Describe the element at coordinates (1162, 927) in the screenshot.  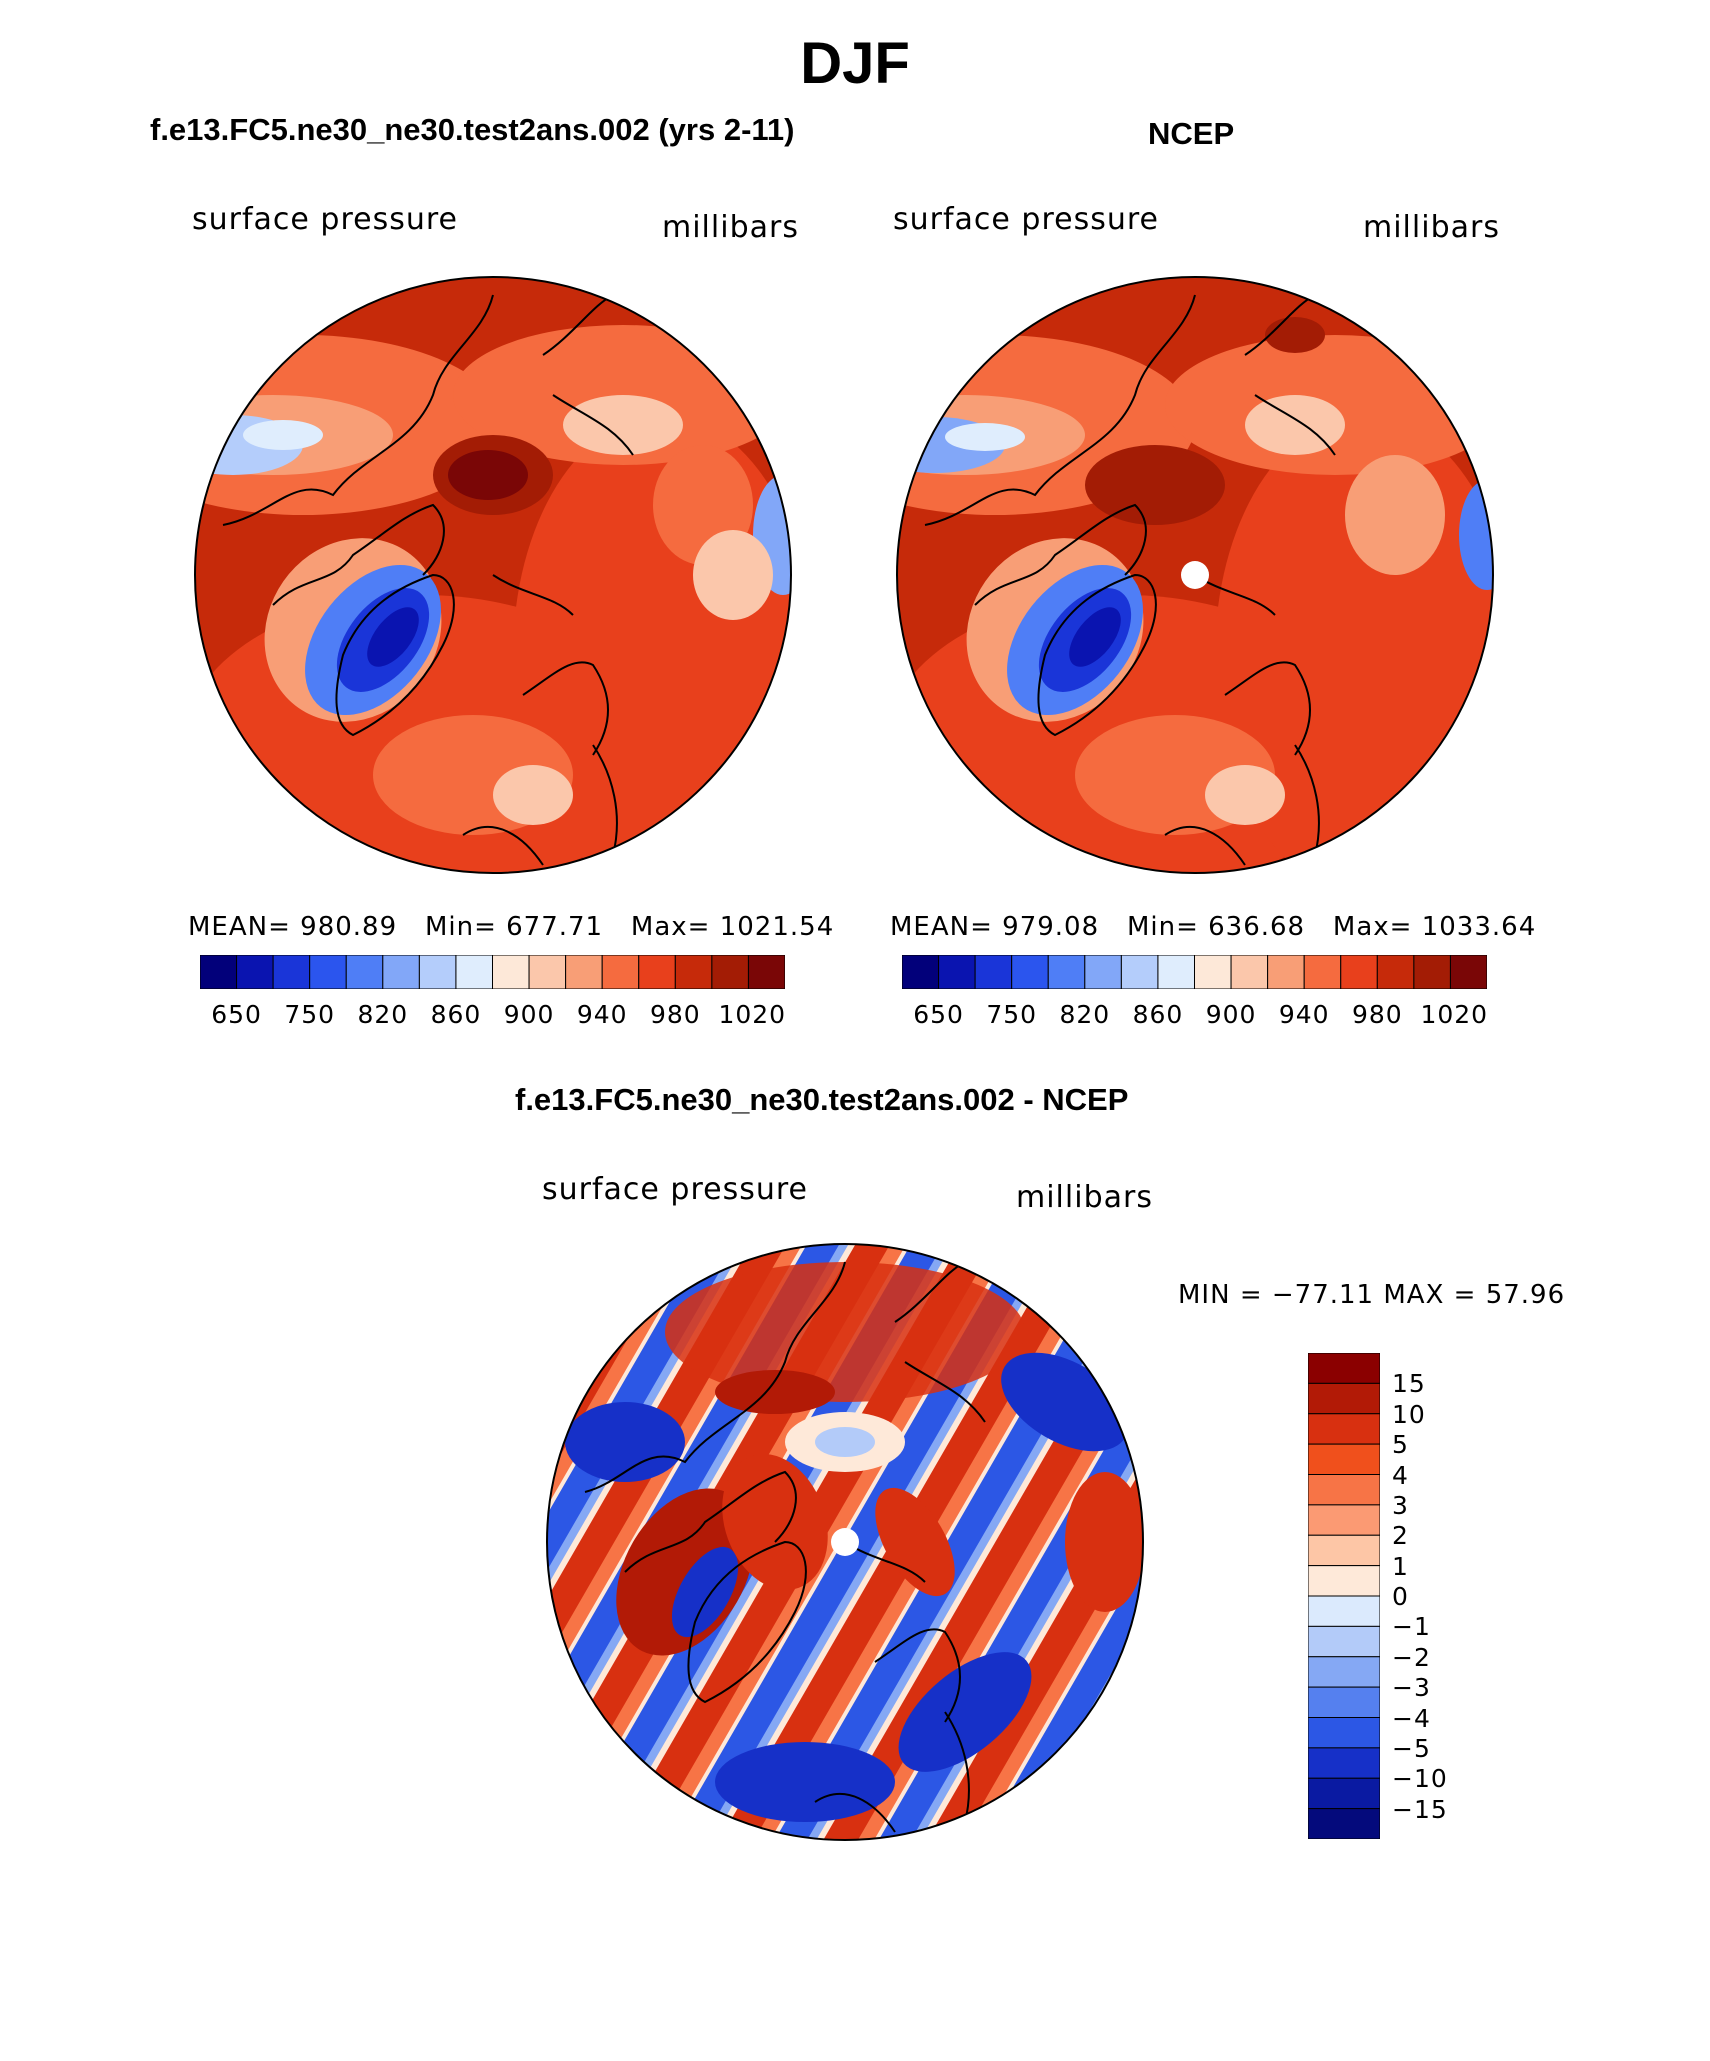
I see `panel-2-min-label: Min=` at that location.